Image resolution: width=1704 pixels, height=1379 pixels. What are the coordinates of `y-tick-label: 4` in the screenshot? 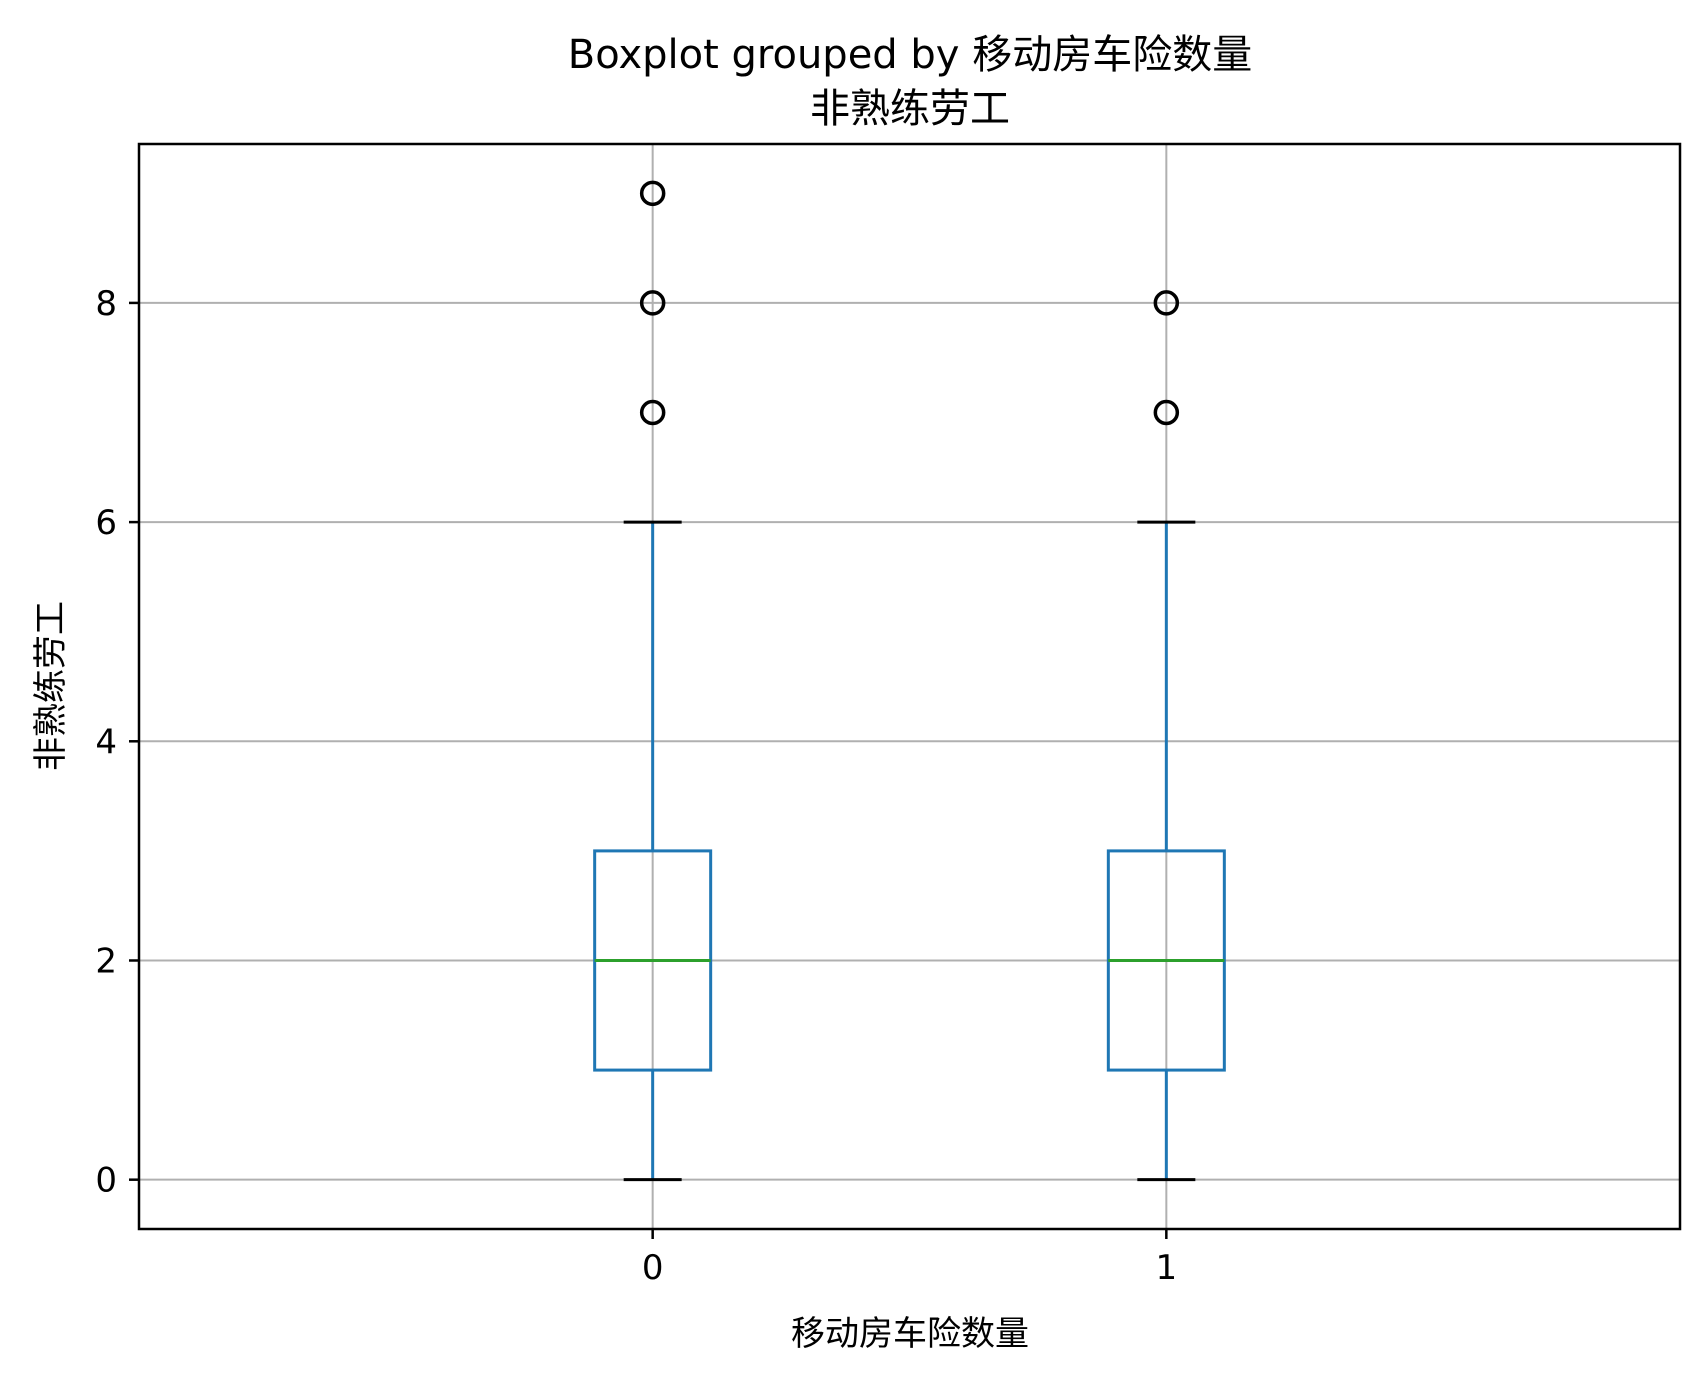 It's located at (106, 742).